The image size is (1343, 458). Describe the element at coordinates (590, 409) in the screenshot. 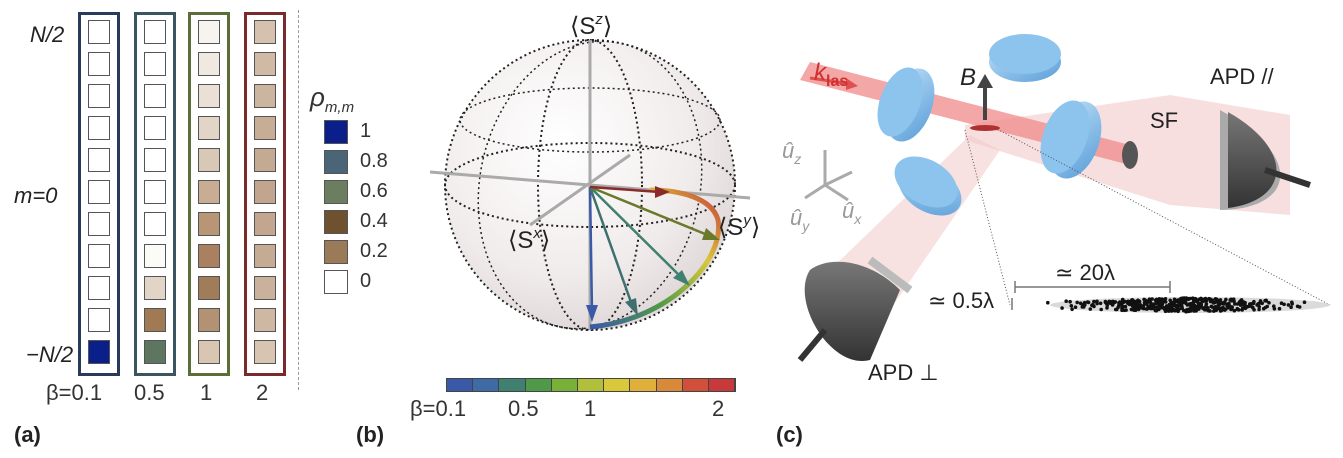

I see `colorbar-label-2: 1` at that location.